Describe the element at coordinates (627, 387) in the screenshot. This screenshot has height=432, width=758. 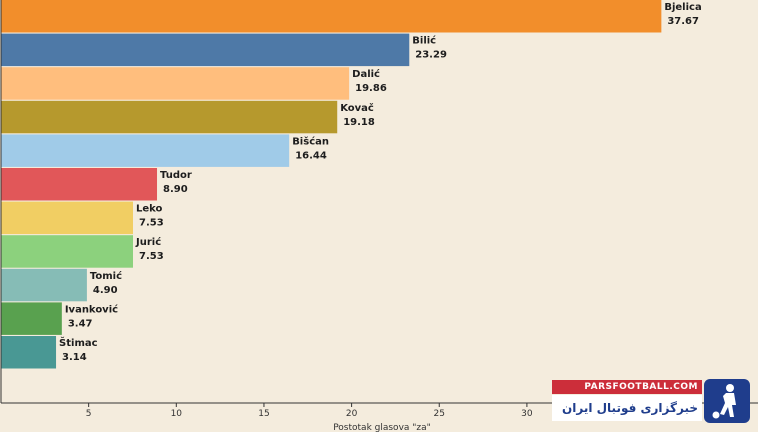
I see `watermark-site-name: PARSFOOTBALL.COM` at that location.